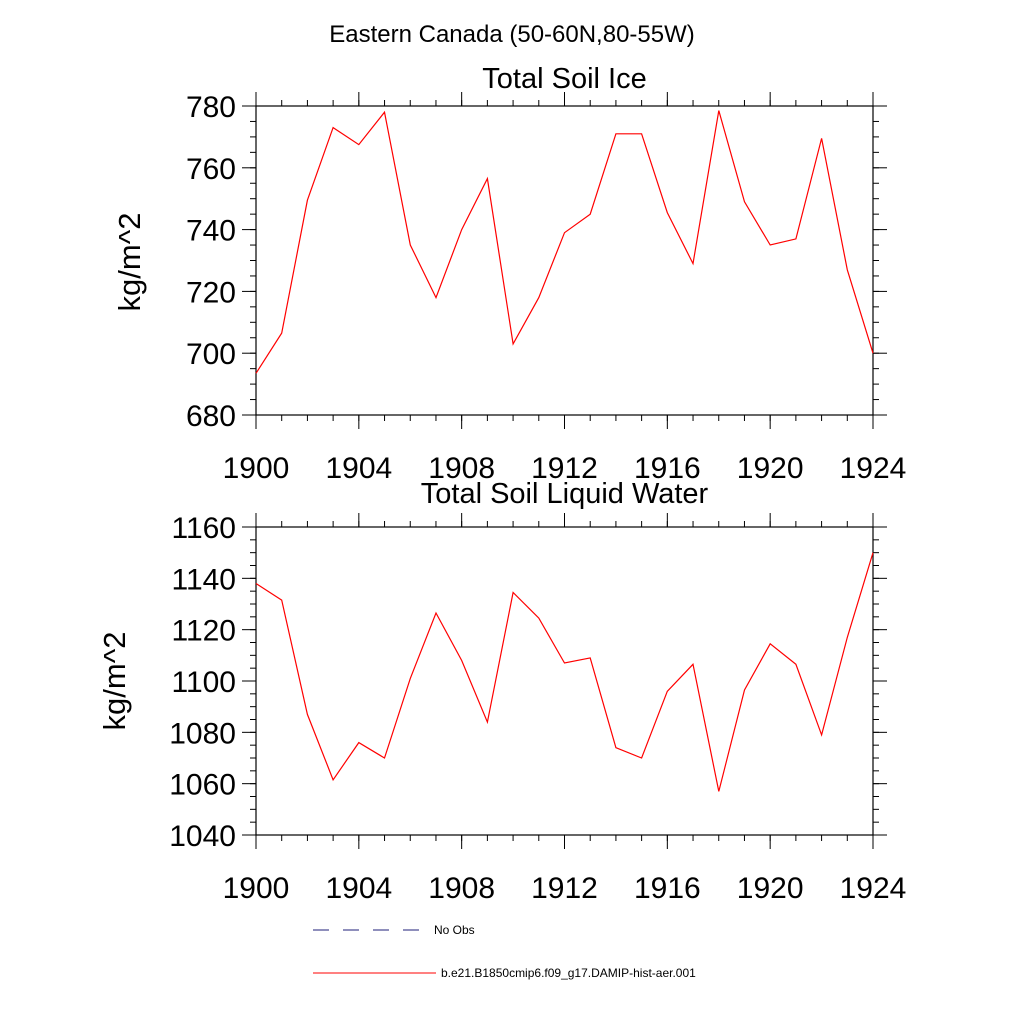 This screenshot has height=1024, width=1024. Describe the element at coordinates (512, 34) in the screenshot. I see `figure-title: Eastern Canada (50-60N,80-55W)` at that location.